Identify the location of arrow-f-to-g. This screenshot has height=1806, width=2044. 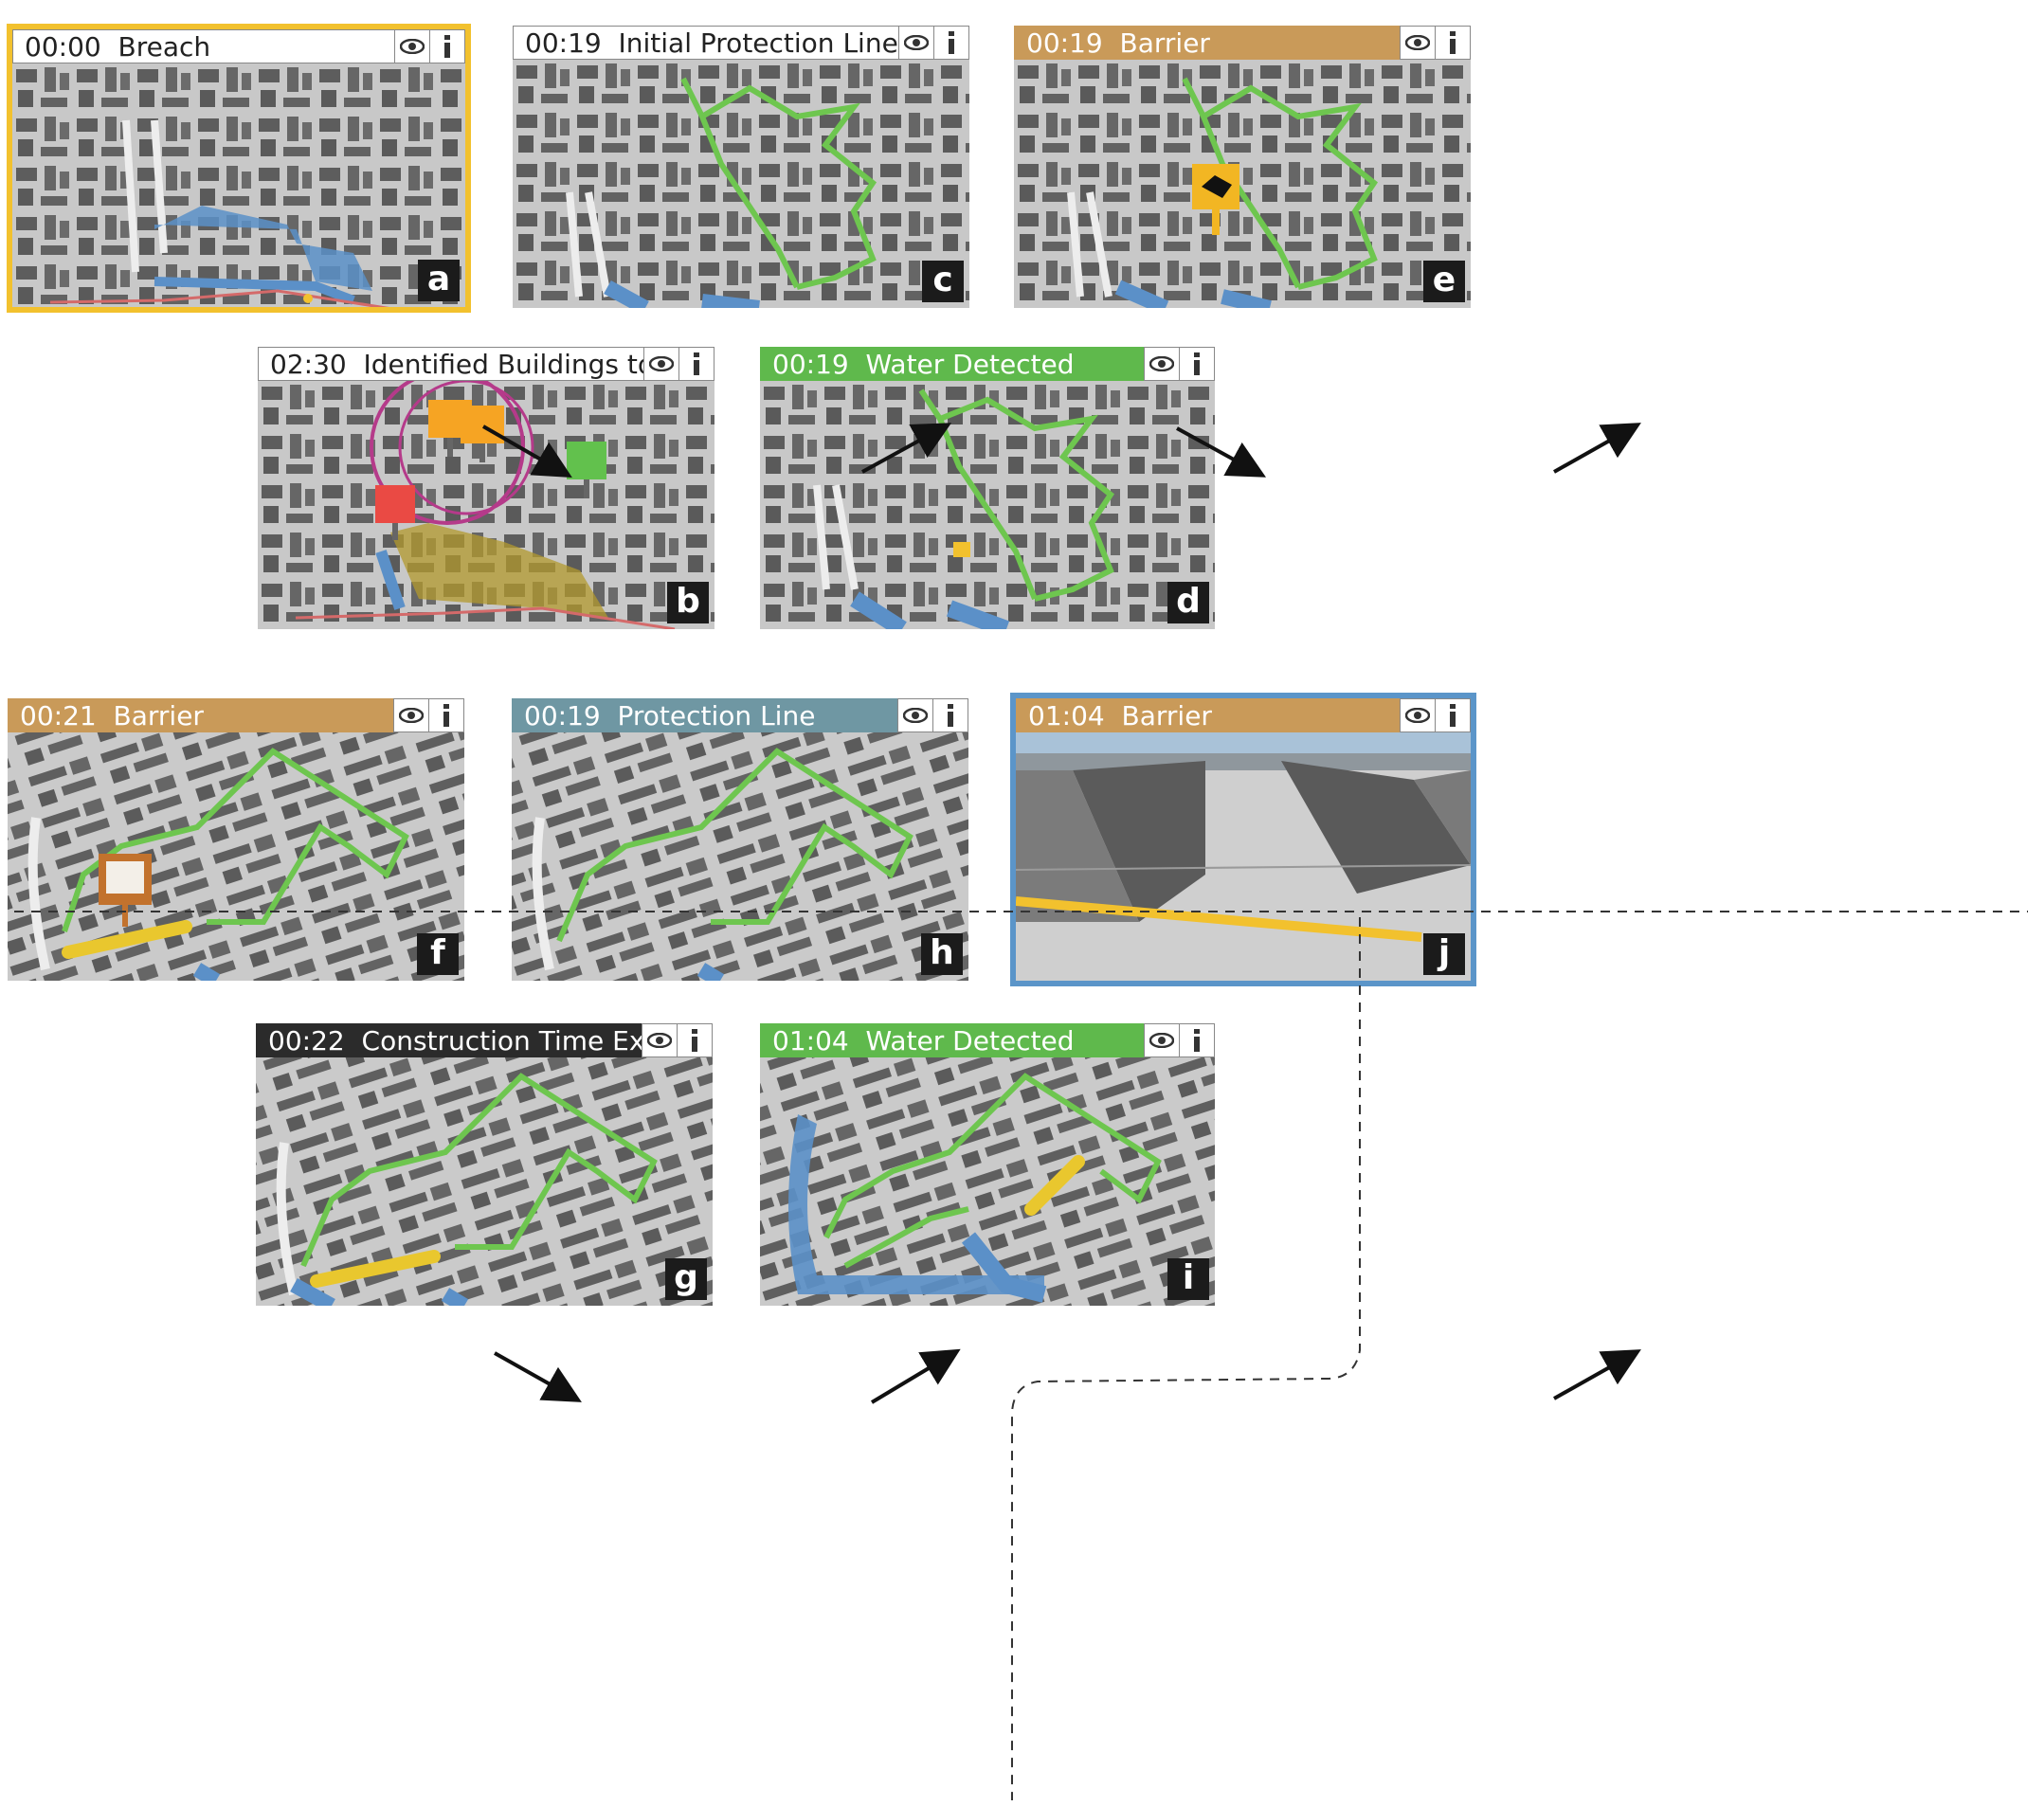
(538, 1377).